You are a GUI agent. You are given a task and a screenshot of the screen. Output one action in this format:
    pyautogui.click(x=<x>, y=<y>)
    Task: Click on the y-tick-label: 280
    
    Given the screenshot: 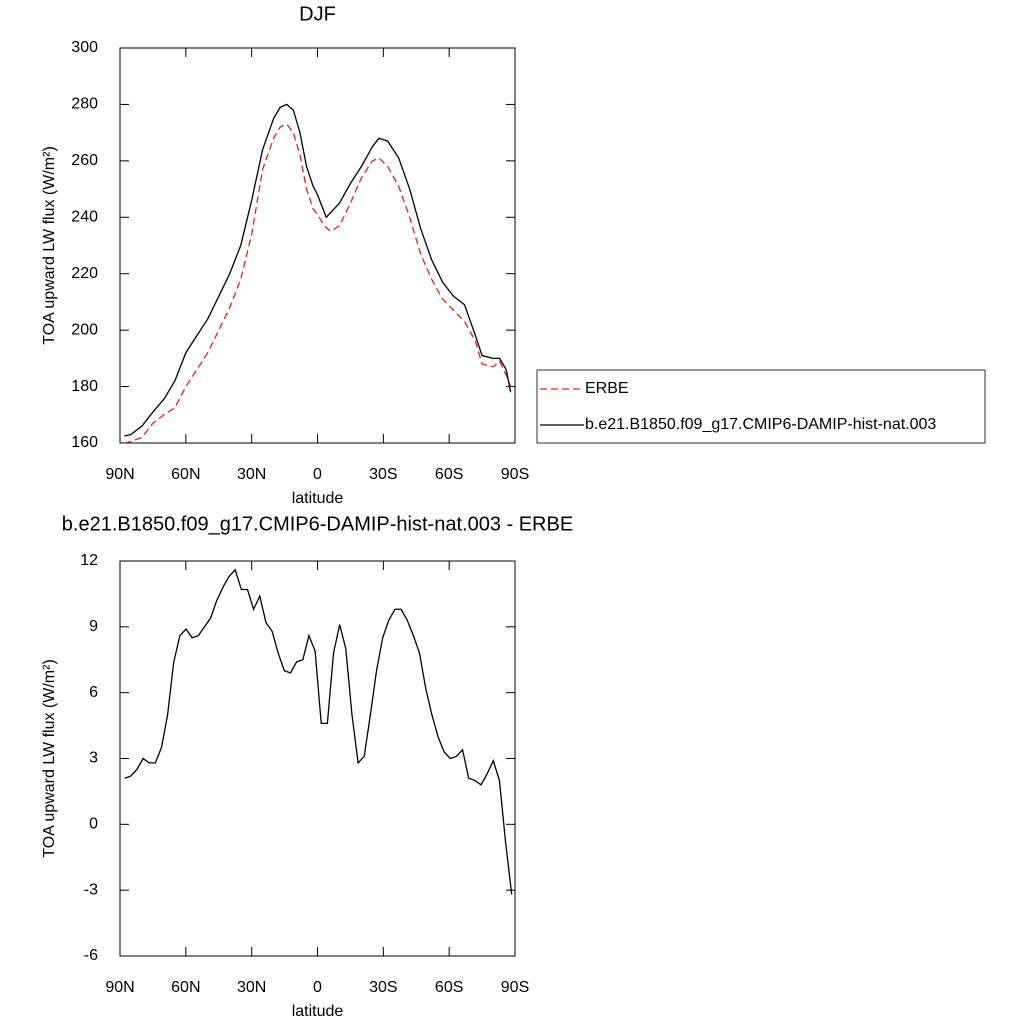 What is the action you would take?
    pyautogui.click(x=84, y=104)
    